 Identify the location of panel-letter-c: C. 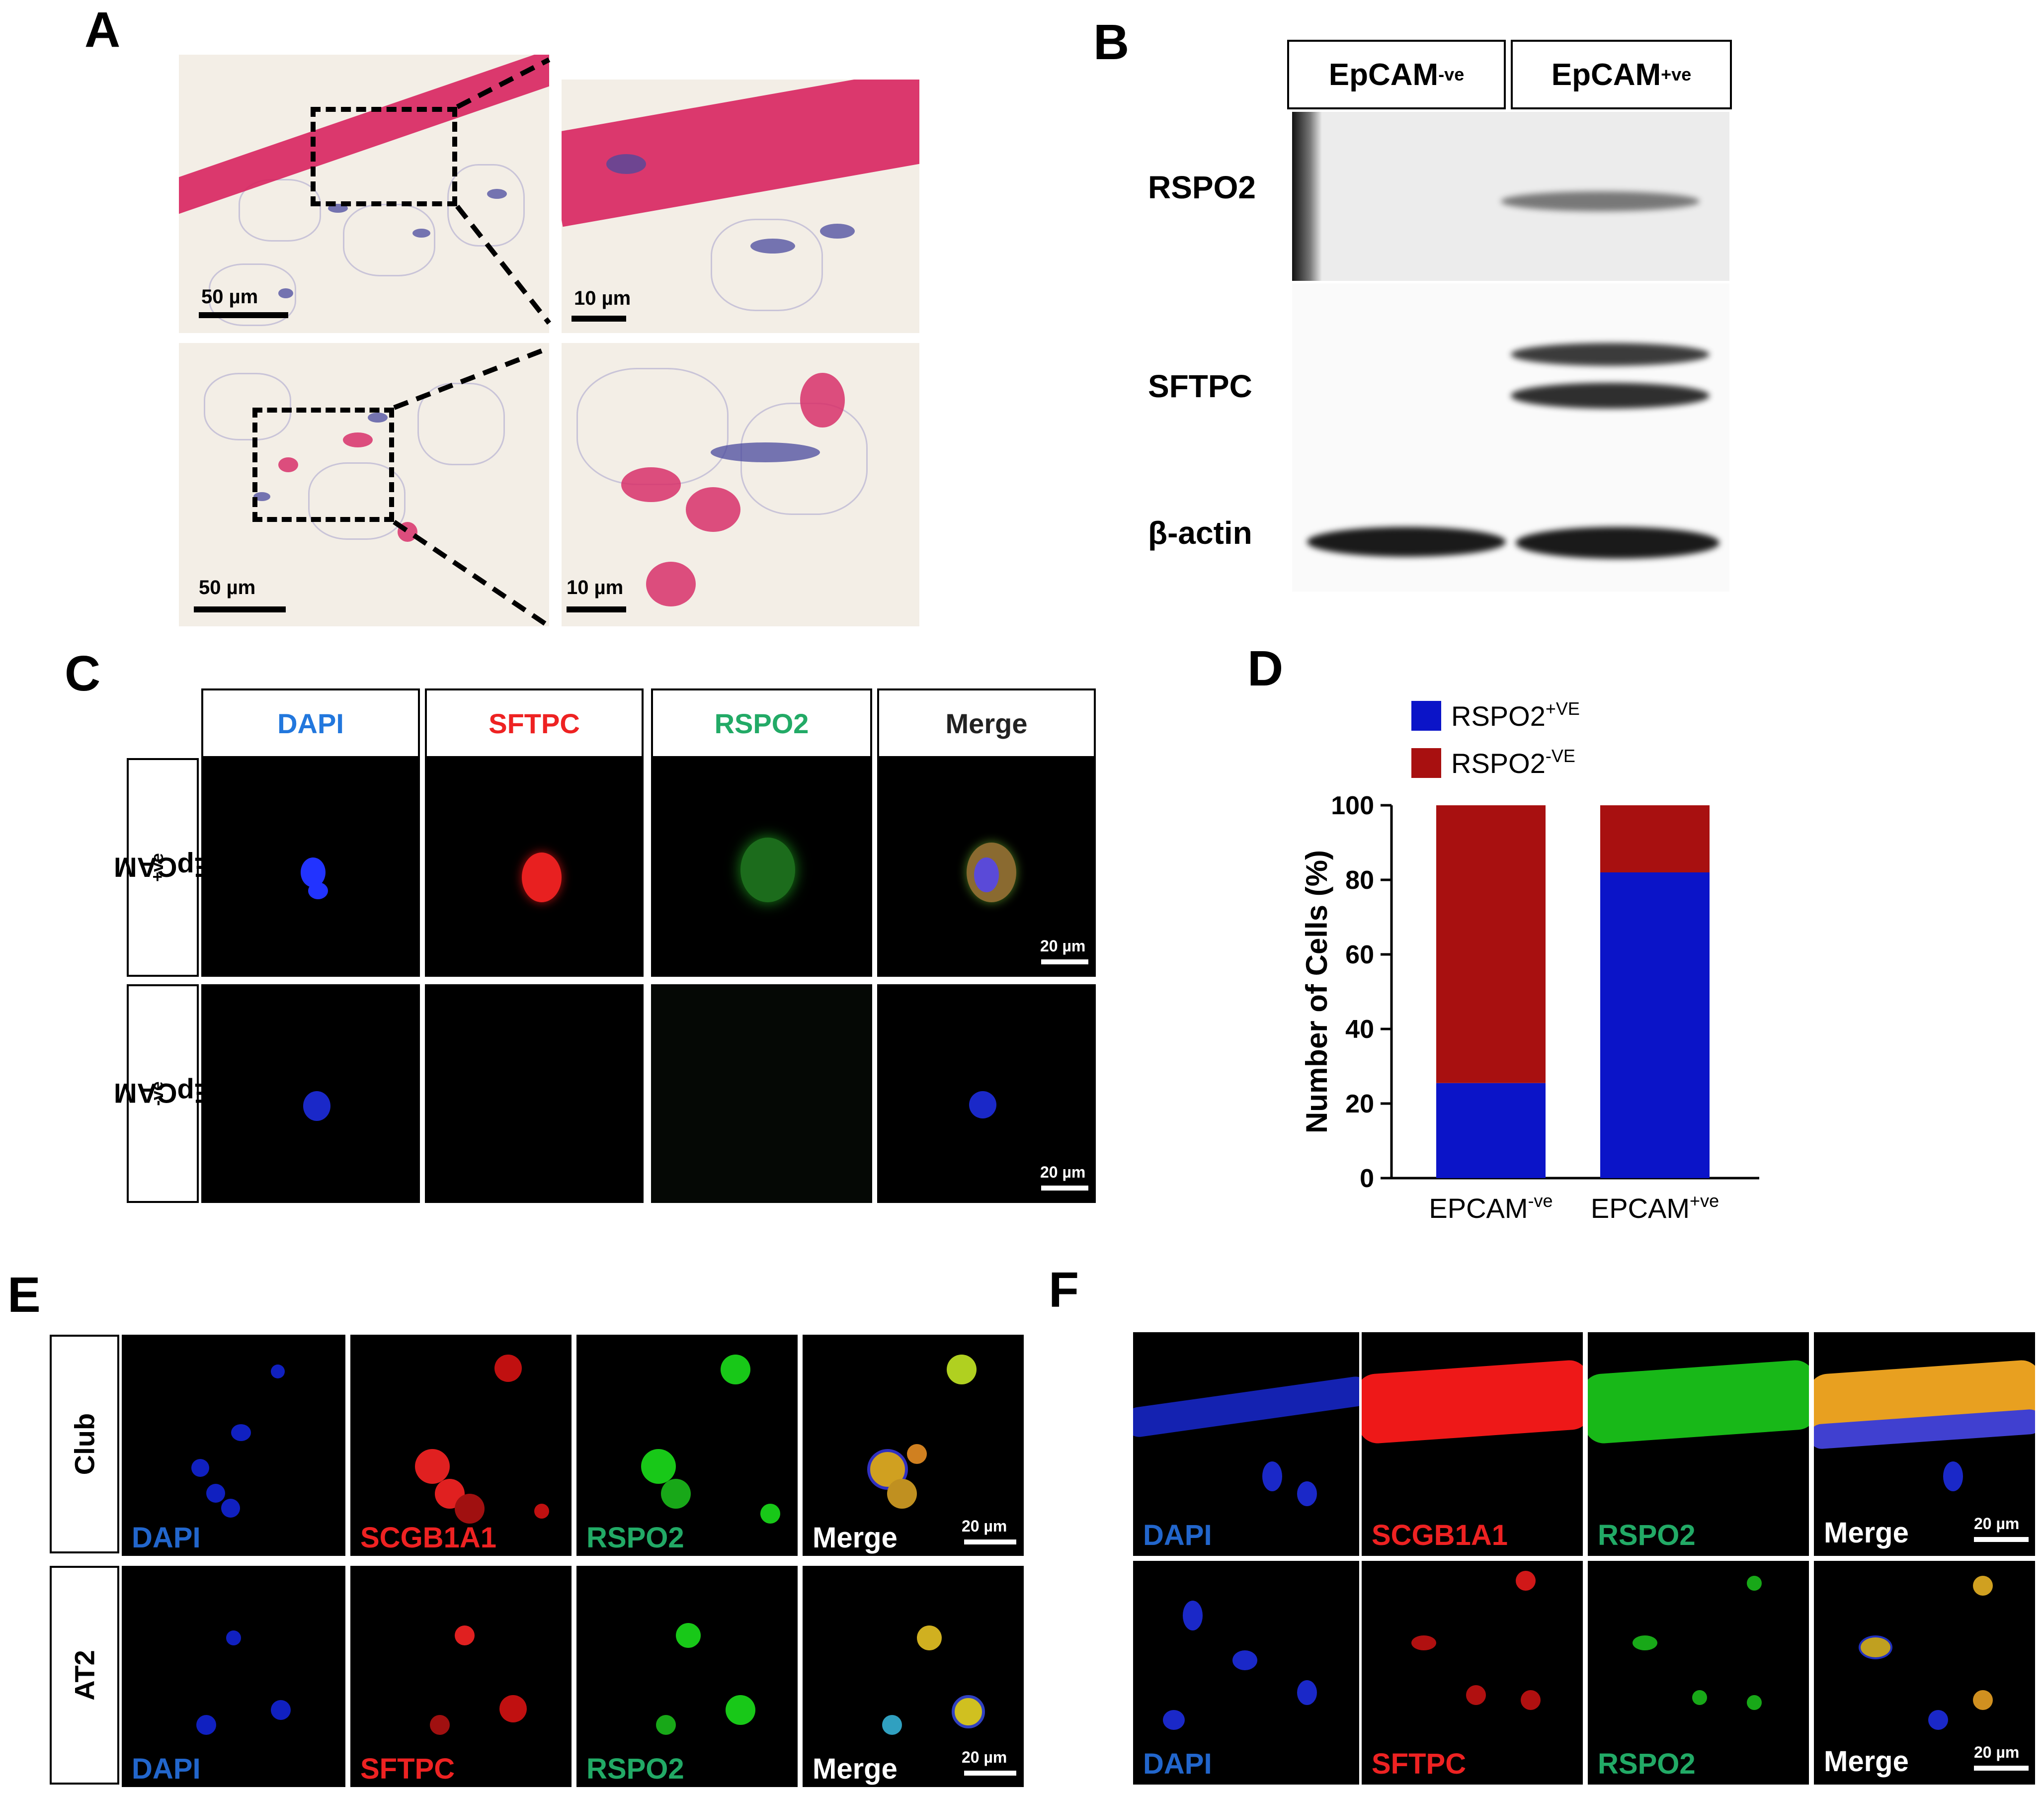
(83, 674).